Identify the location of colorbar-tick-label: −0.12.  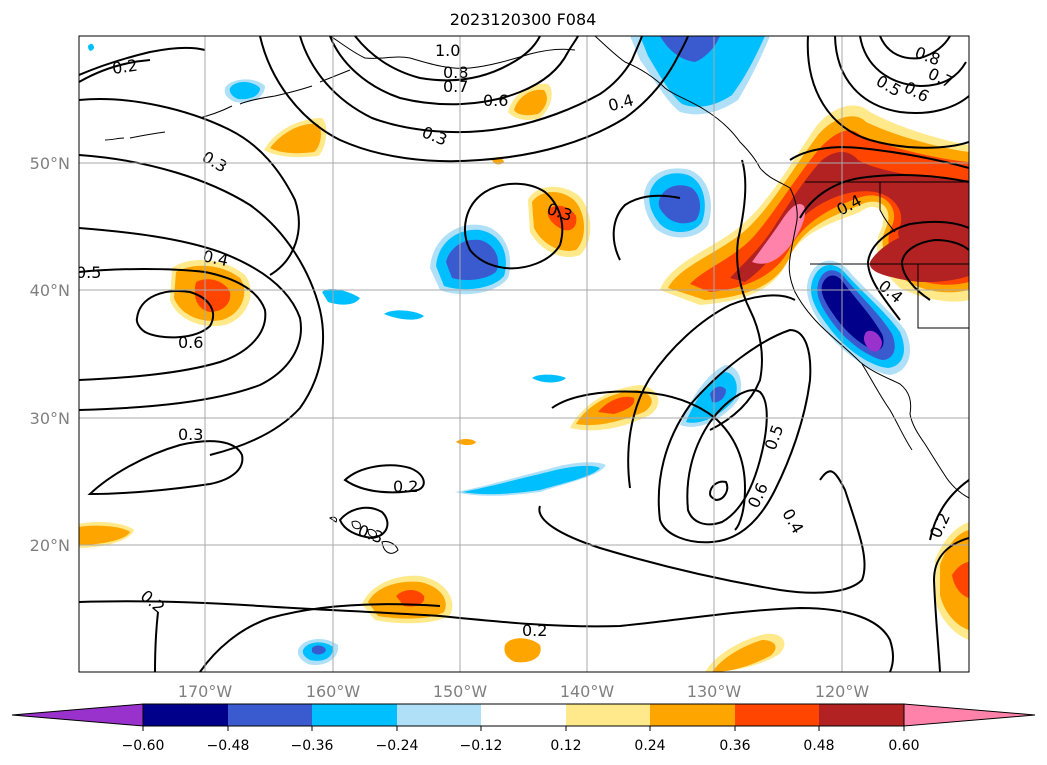
(481, 746).